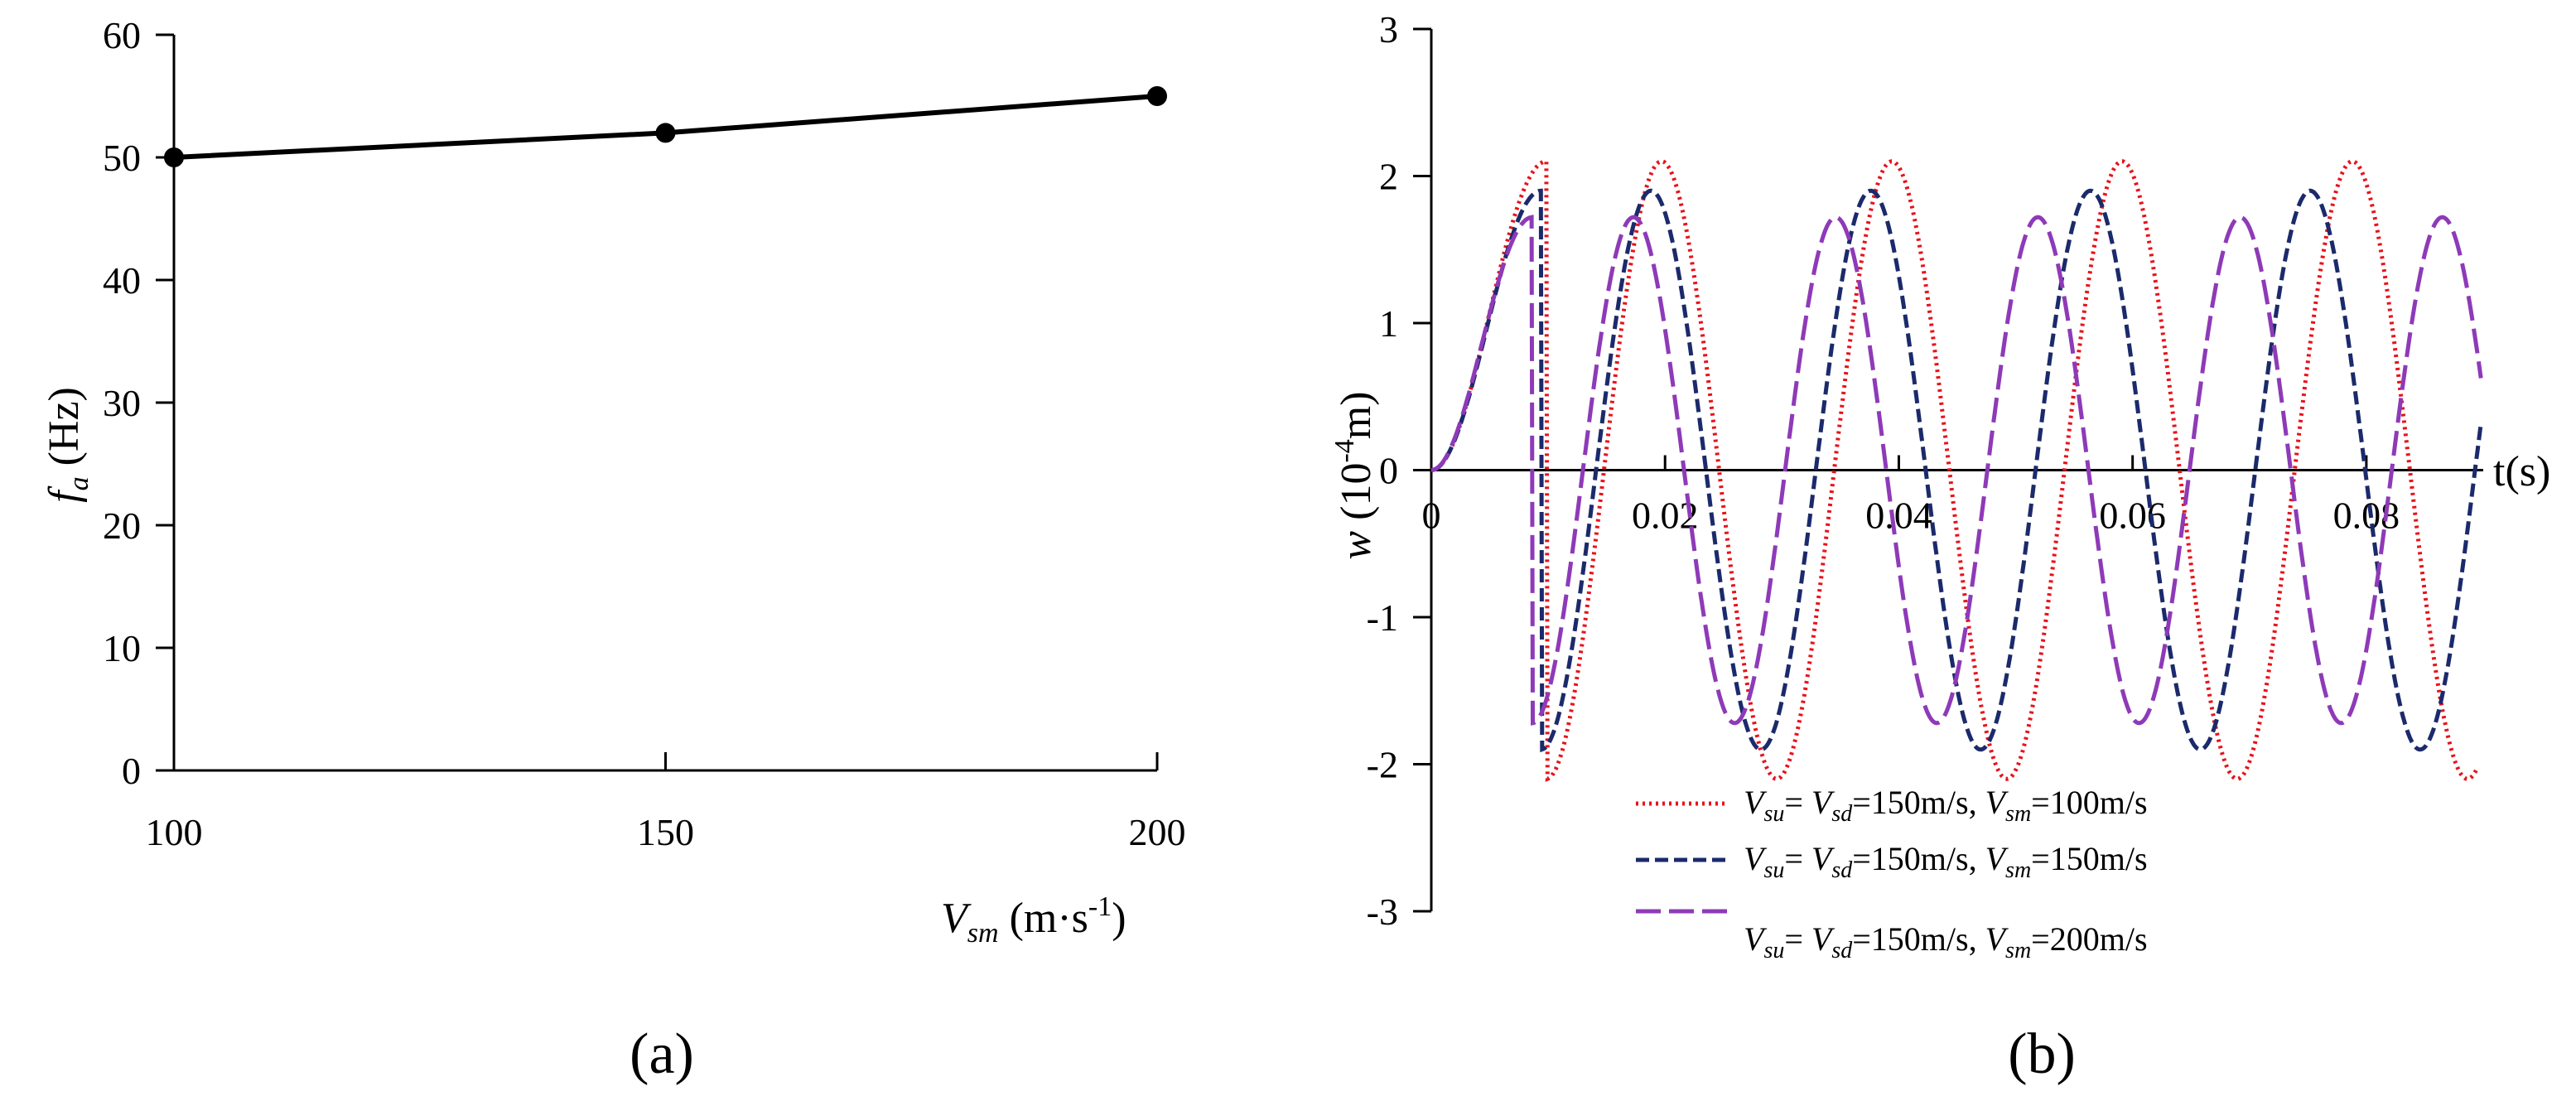 The width and height of the screenshot is (2576, 1096). What do you see at coordinates (122, 648) in the screenshot?
I see `y-tick-label: 10` at bounding box center [122, 648].